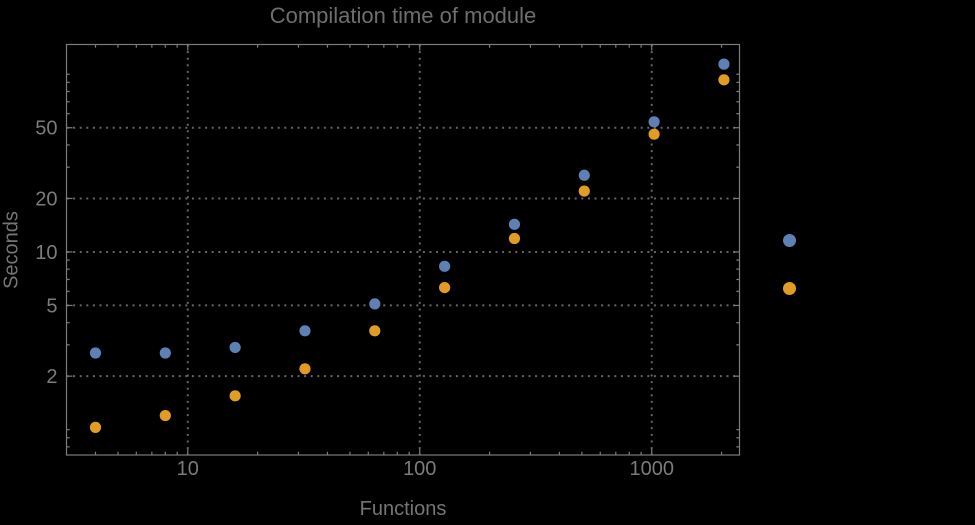 The image size is (975, 525). I want to click on x-tick-label: 1000, so click(651, 469).